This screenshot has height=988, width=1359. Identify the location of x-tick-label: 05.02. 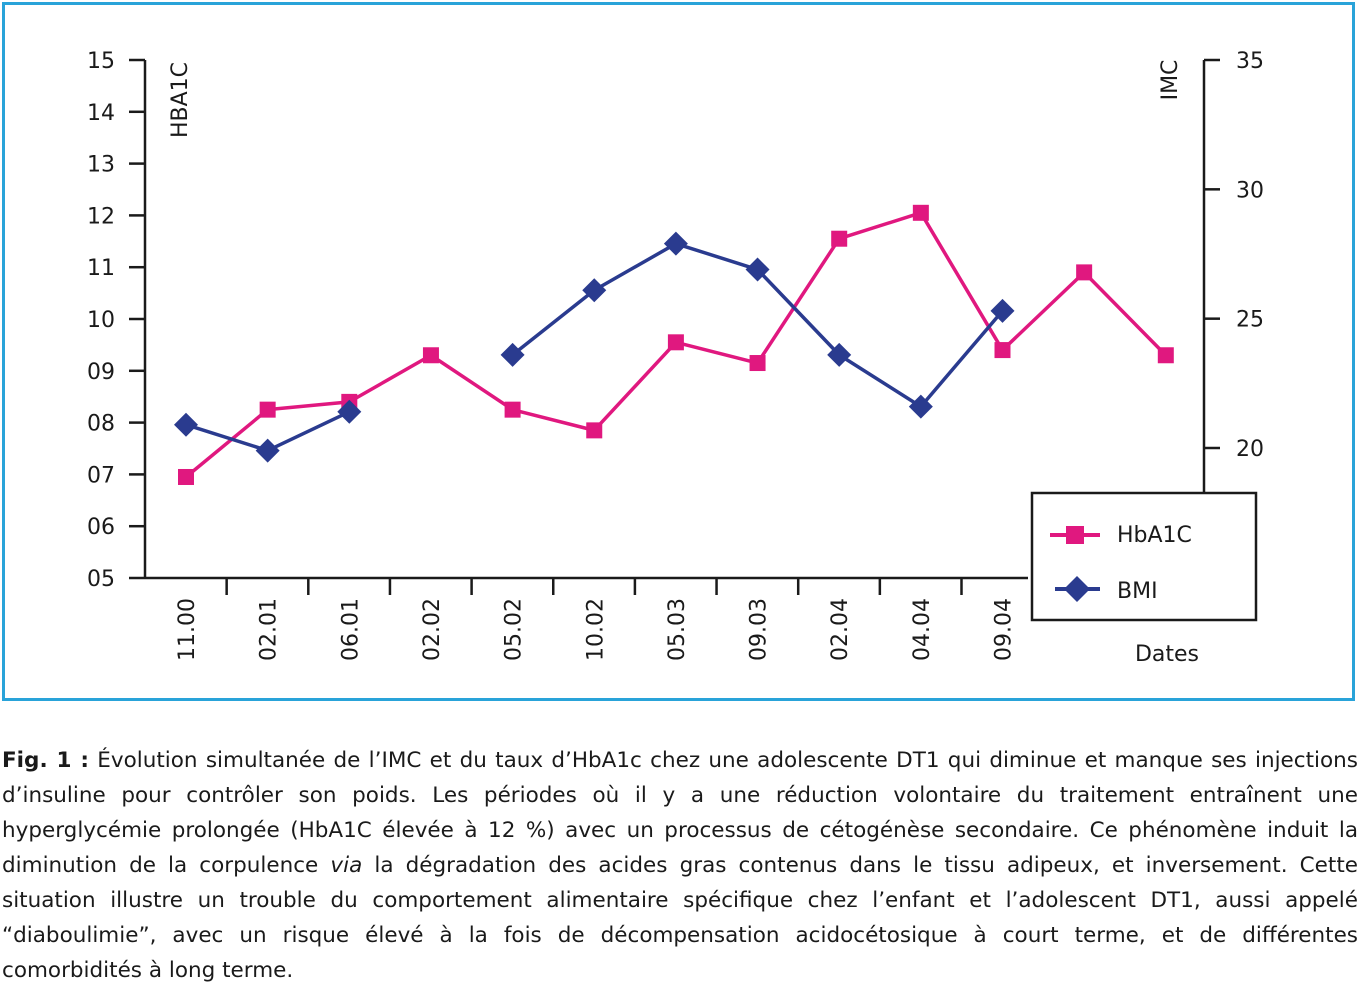
(514, 629).